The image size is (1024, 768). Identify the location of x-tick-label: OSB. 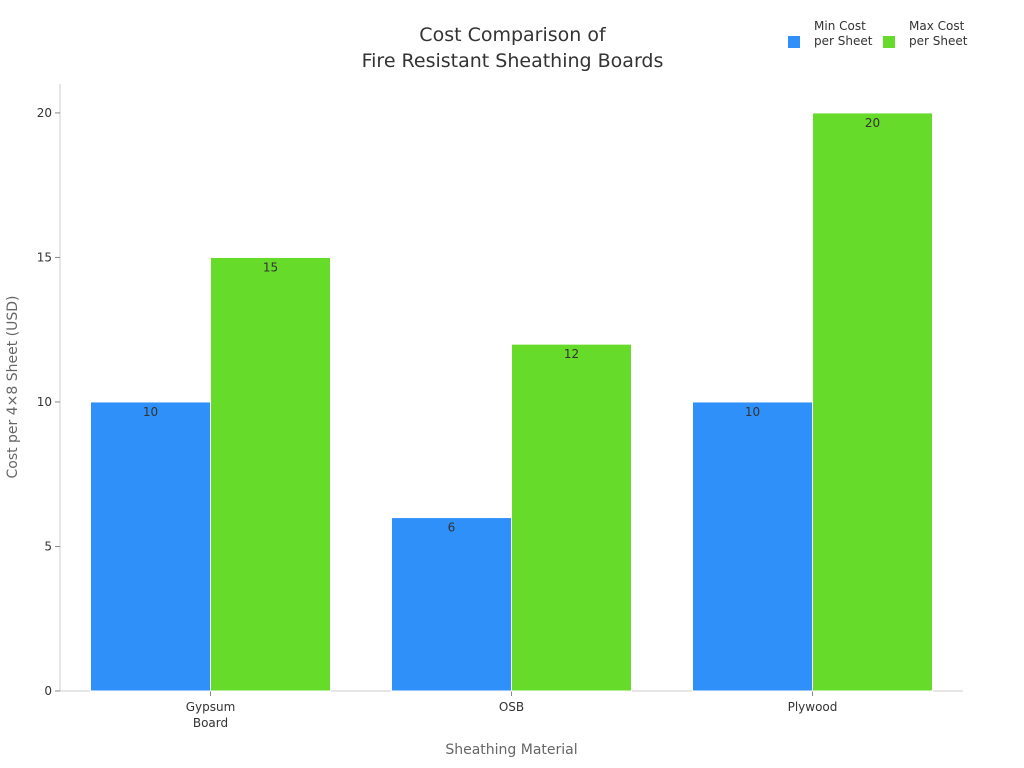
(511, 707).